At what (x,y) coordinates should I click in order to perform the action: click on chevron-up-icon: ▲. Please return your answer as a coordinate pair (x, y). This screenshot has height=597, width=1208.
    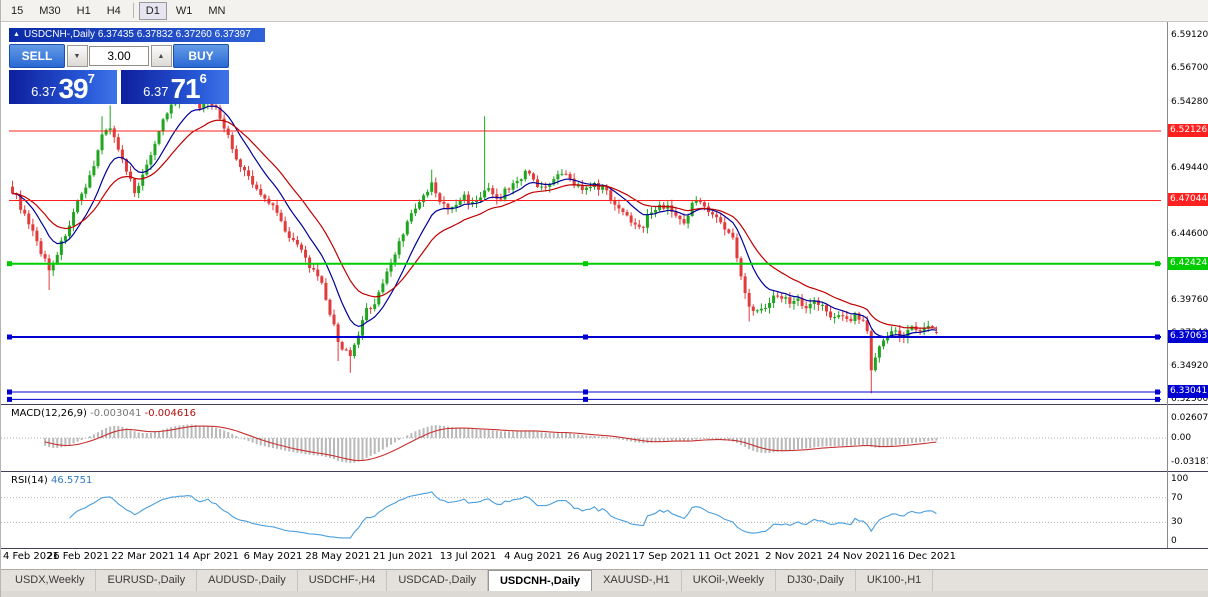
    Looking at the image, I should click on (161, 56).